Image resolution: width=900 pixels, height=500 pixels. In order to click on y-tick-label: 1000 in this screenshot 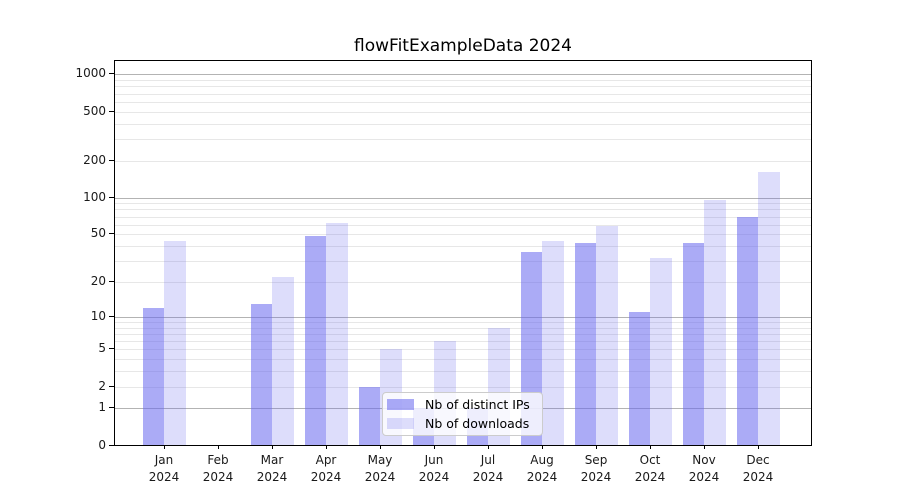, I will do `click(90, 73)`.